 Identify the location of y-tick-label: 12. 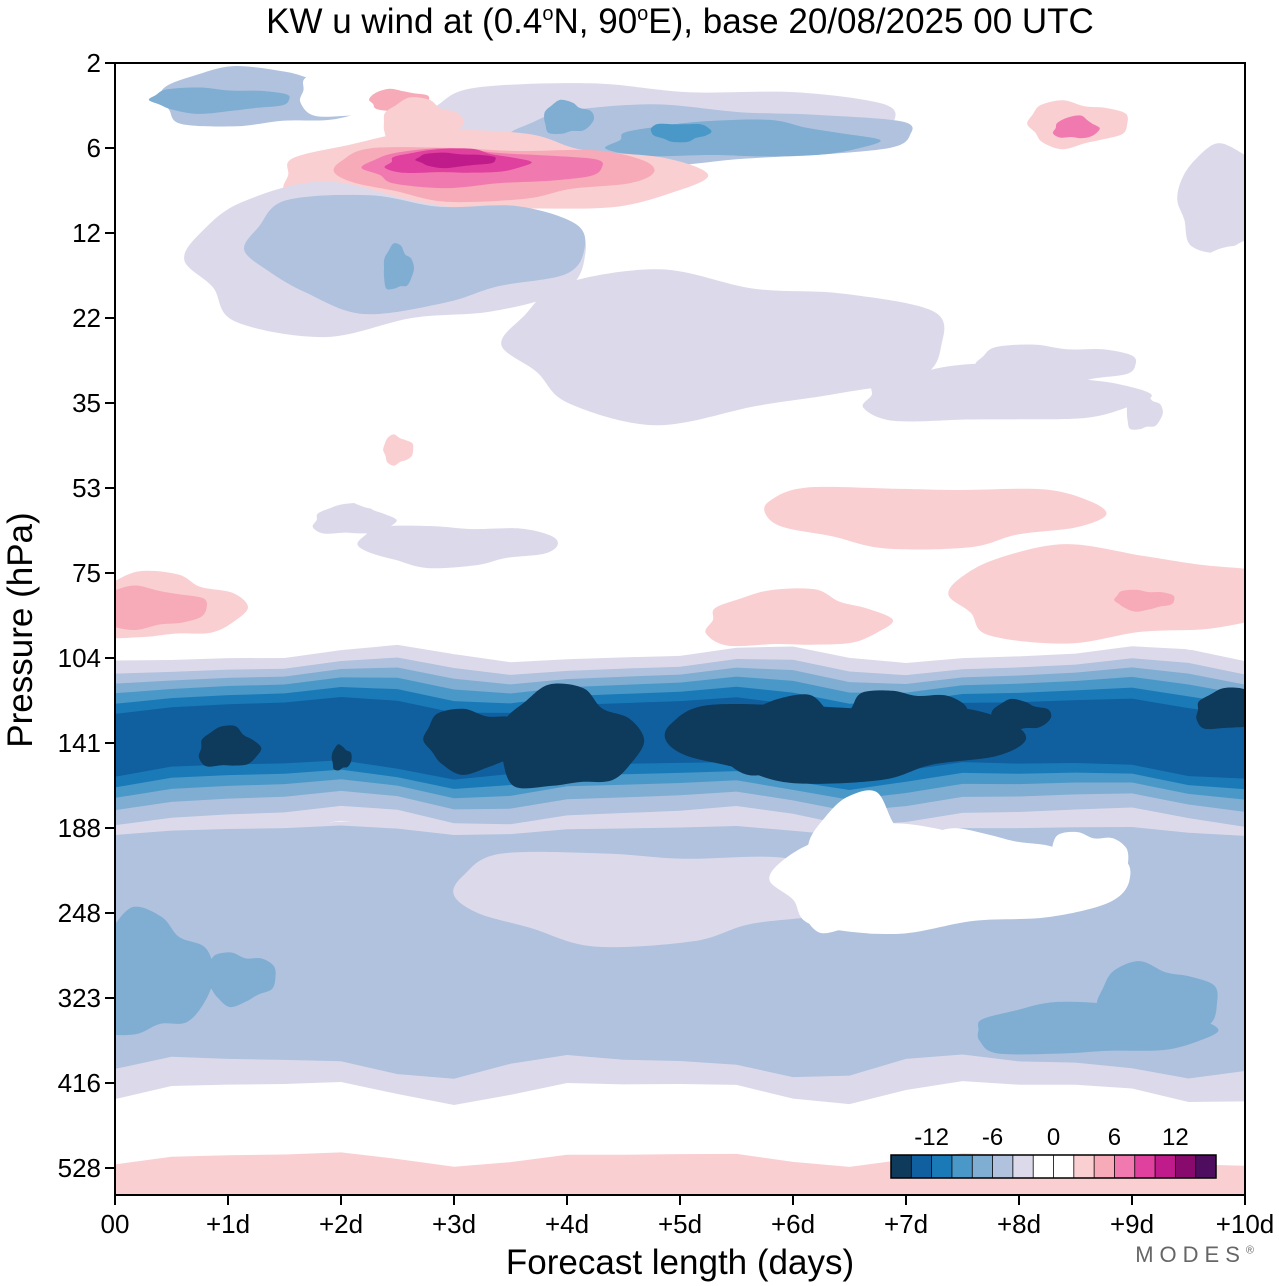
(86, 233).